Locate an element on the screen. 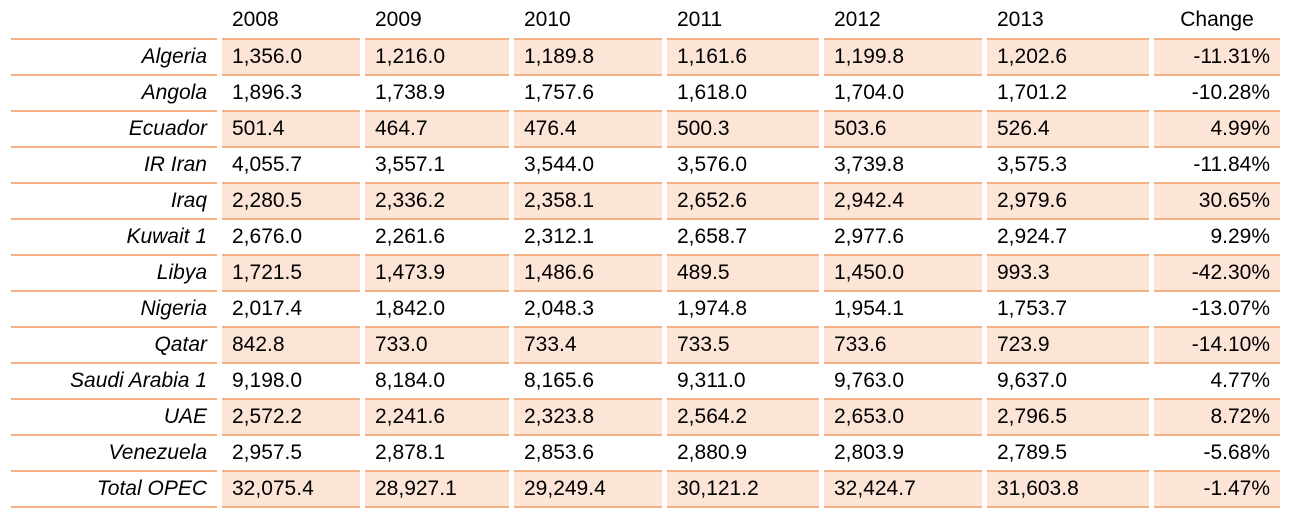 This screenshot has width=1293, height=526. value-cell: 1,721.5 is located at coordinates (291, 272).